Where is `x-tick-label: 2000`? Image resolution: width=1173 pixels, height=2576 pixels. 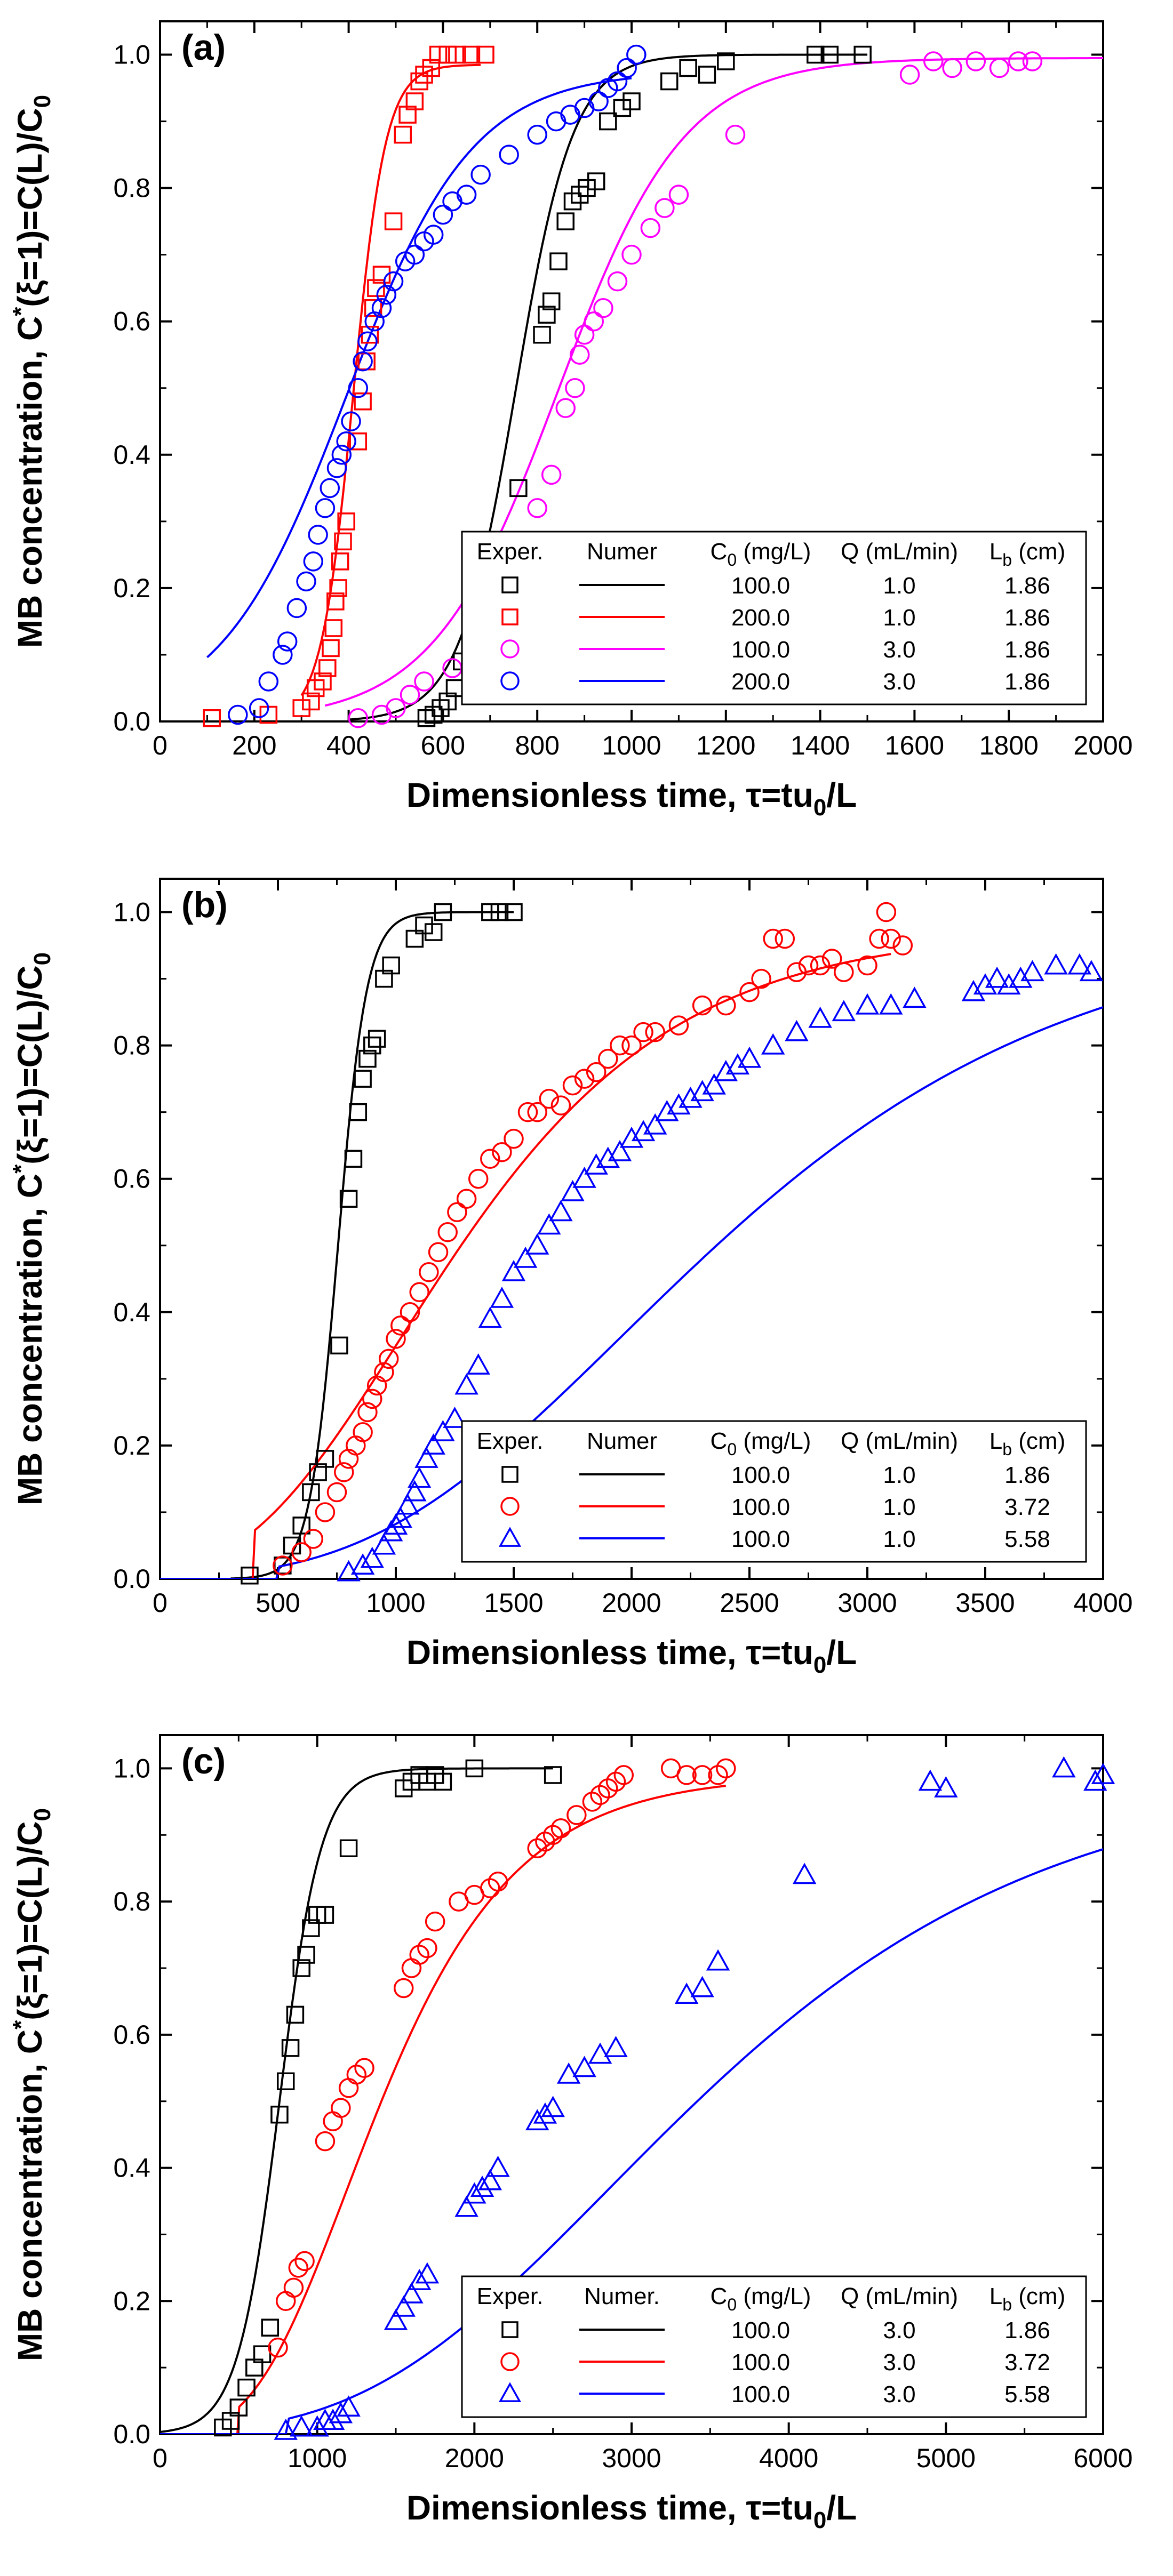 x-tick-label: 2000 is located at coordinates (631, 1603).